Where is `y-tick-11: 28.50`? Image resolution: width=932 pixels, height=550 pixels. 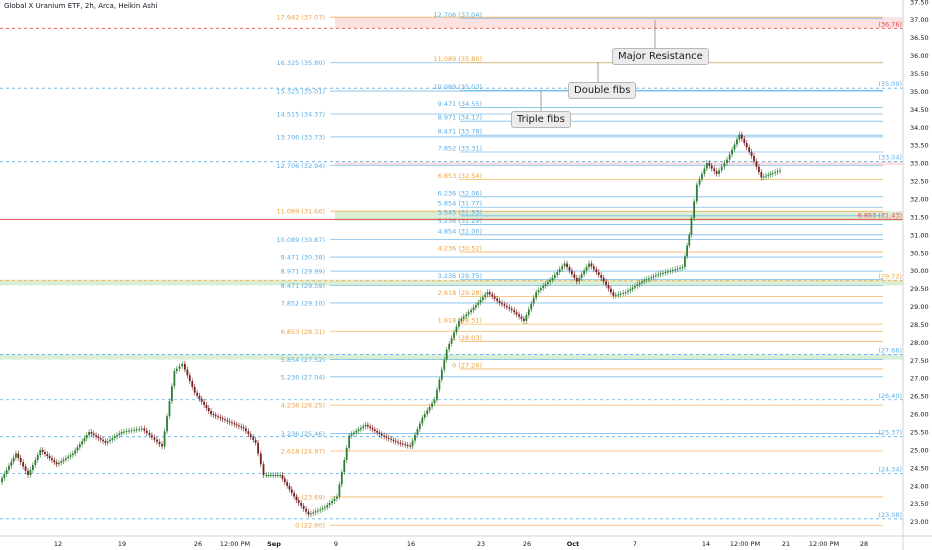
y-tick-11: 28.50 is located at coordinates (919, 325).